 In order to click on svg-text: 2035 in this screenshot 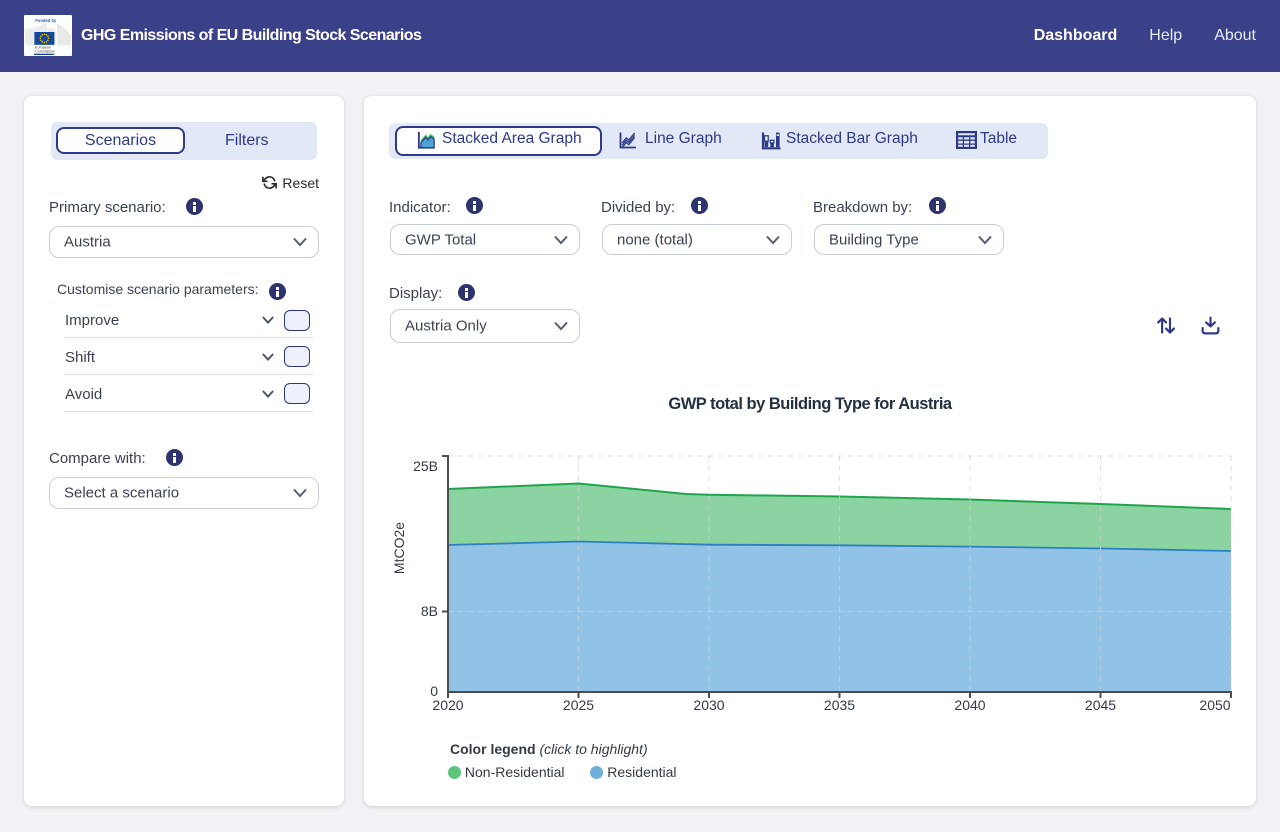, I will do `click(839, 705)`.